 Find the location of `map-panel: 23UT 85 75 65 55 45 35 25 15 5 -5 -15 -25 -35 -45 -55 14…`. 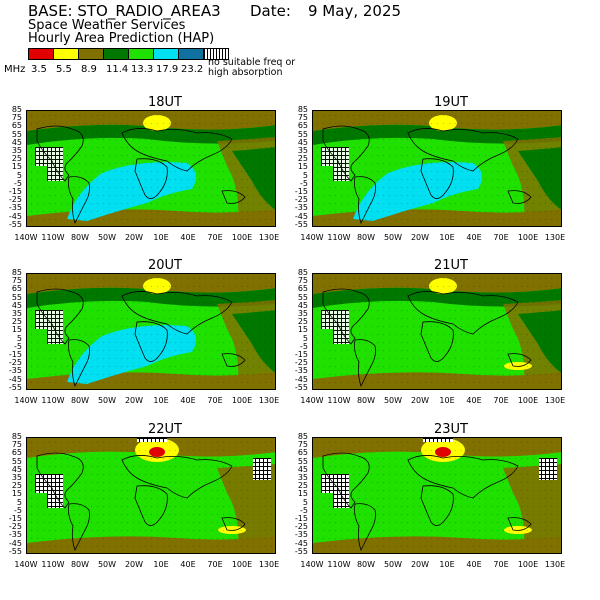

map-panel: 23UT 85 75 65 55 45 35 25 15 5 -5 -15 -25 -35 -45 -55 14… is located at coordinates (436, 504).